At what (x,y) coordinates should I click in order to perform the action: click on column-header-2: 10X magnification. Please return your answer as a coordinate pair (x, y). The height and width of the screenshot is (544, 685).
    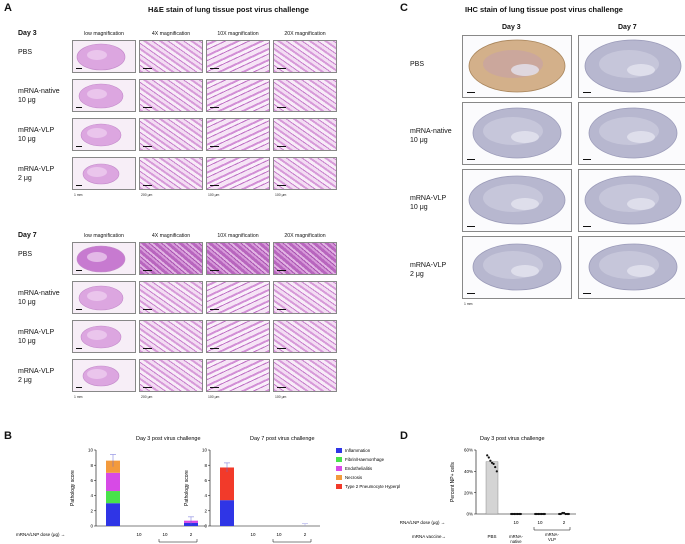
    Looking at the image, I should click on (238, 236).